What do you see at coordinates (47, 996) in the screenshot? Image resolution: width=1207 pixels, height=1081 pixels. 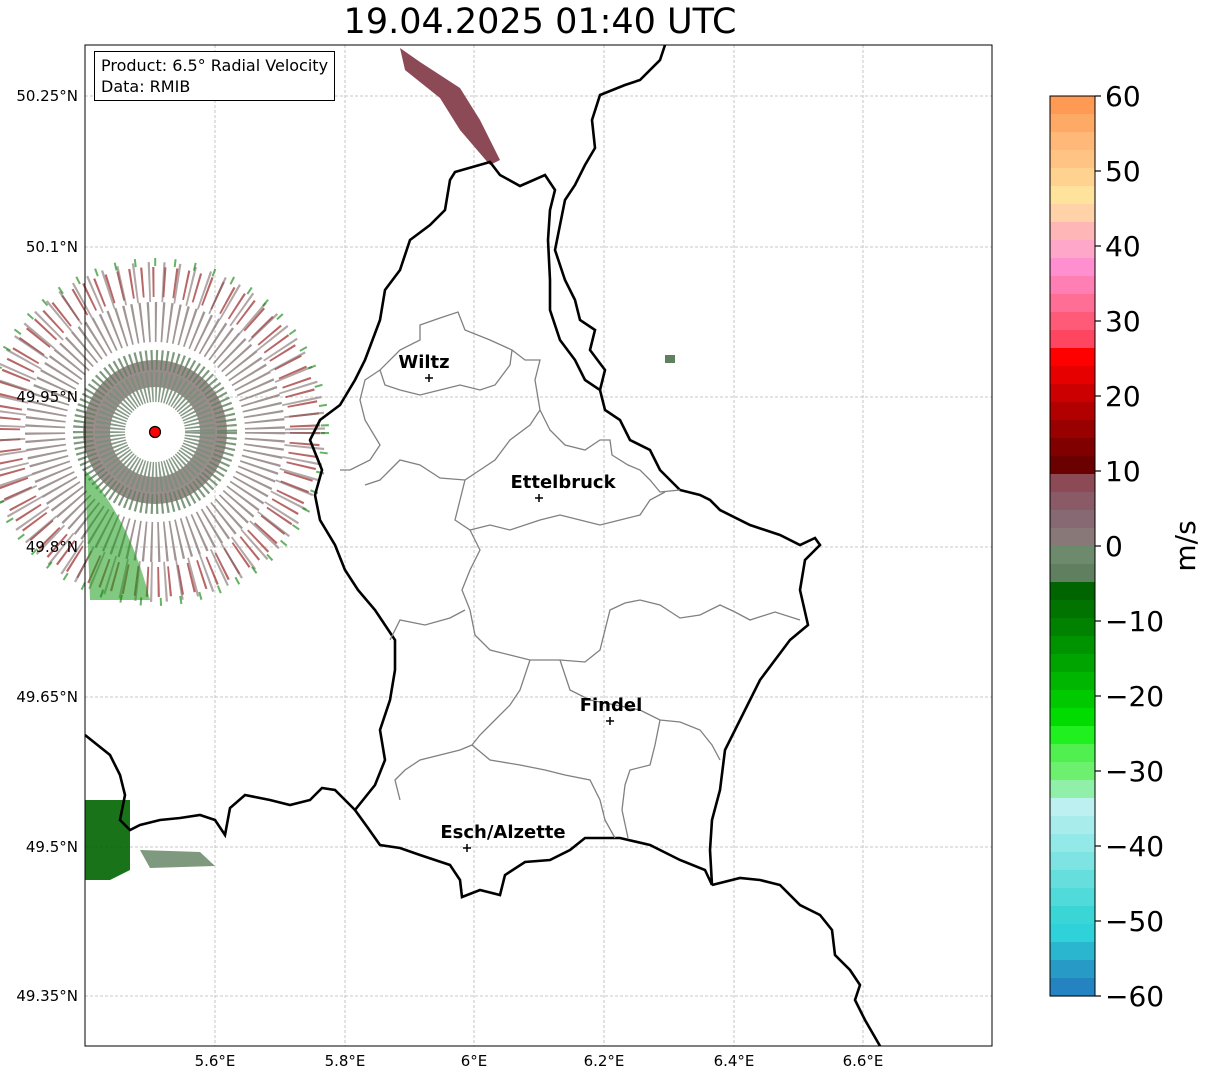 I see `lat-tick-label: 49.35°N` at bounding box center [47, 996].